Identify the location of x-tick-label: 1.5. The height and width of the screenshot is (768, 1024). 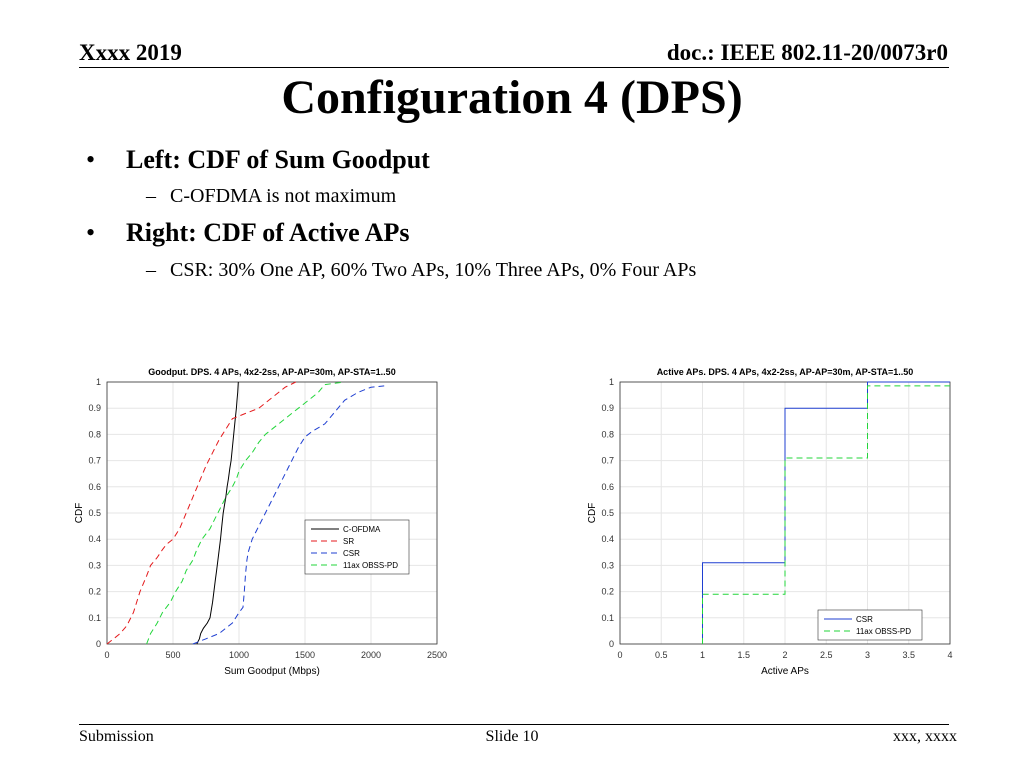
(743, 655).